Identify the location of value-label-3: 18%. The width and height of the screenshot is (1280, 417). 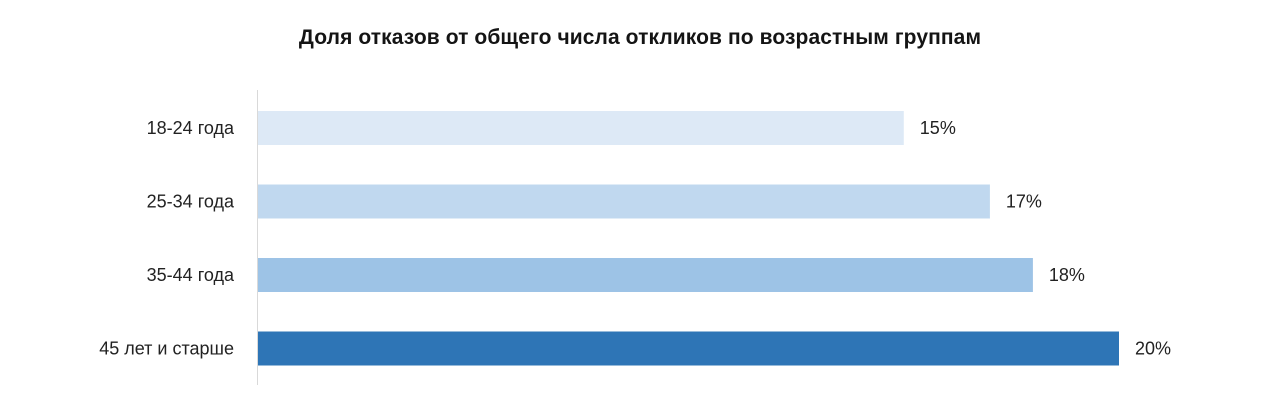
(1067, 275).